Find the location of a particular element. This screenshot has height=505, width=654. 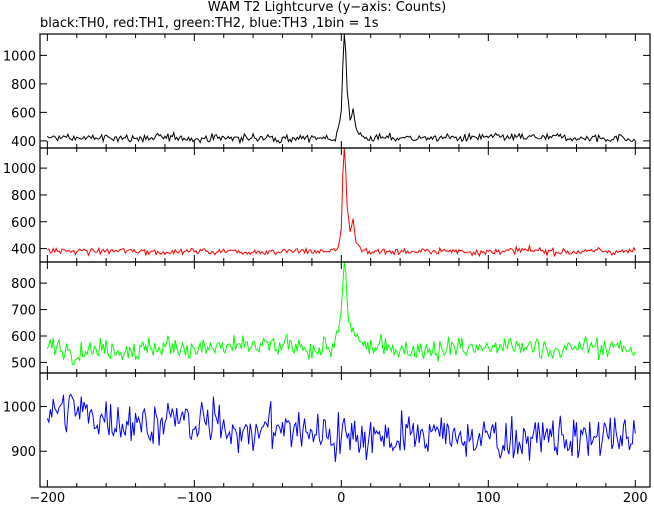

x-tick-label: −100 is located at coordinates (194, 498).